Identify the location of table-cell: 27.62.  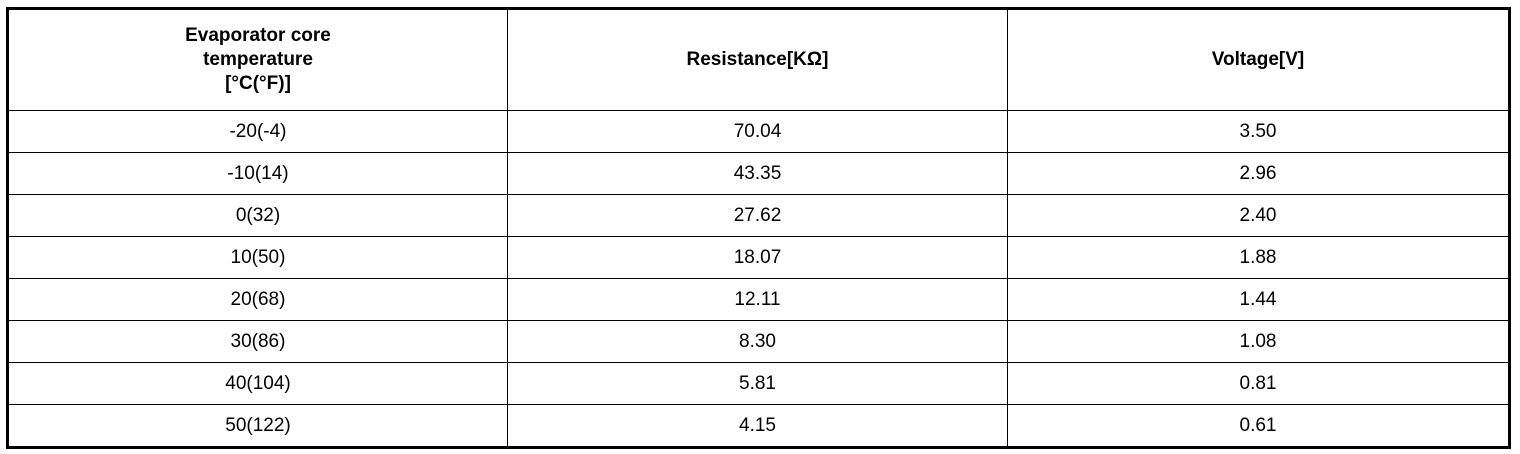
(757, 215).